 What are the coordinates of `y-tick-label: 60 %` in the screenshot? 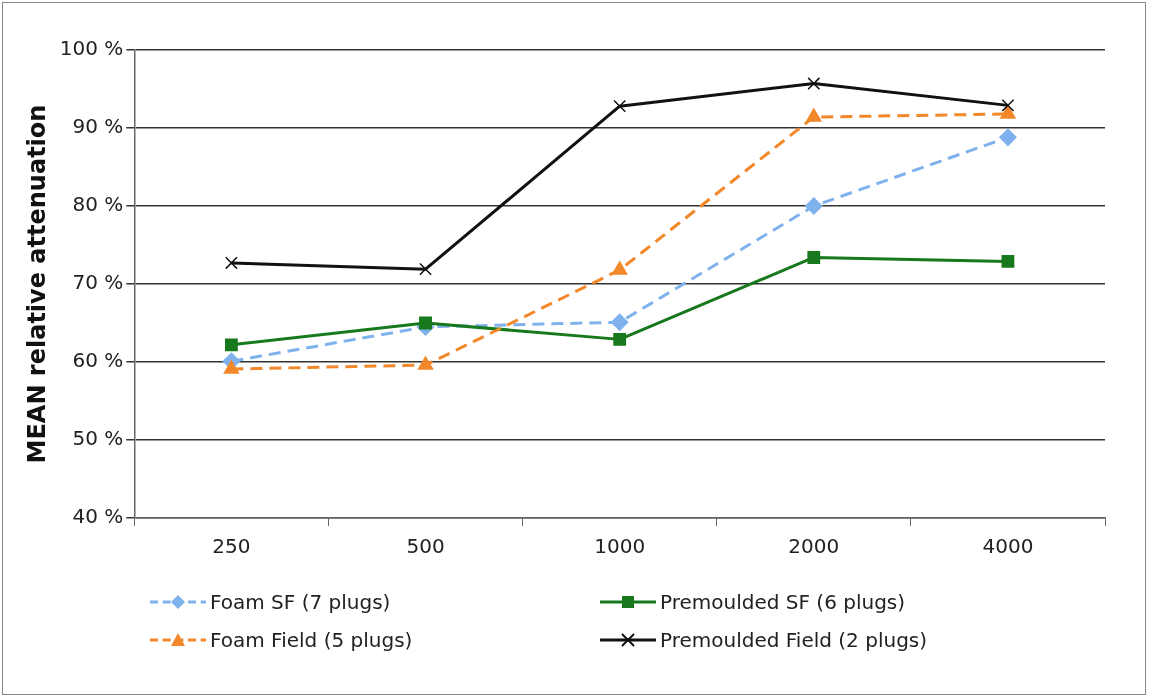 It's located at (98, 360).